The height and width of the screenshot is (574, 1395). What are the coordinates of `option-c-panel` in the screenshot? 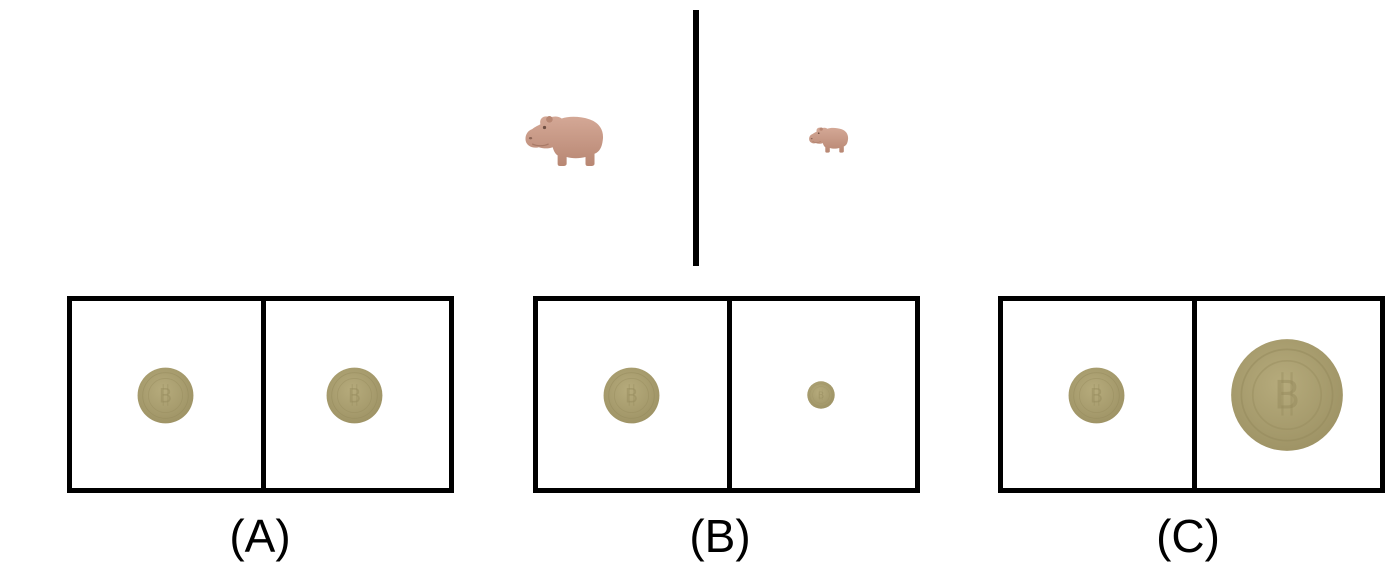 It's located at (1191, 394).